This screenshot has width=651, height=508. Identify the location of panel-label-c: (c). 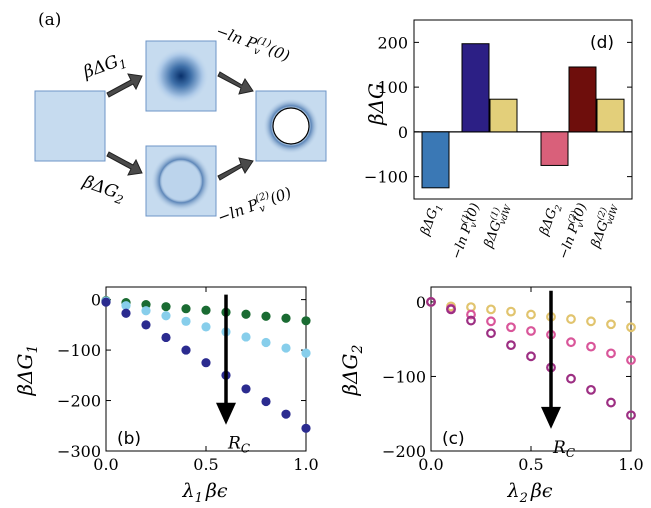
(453, 439).